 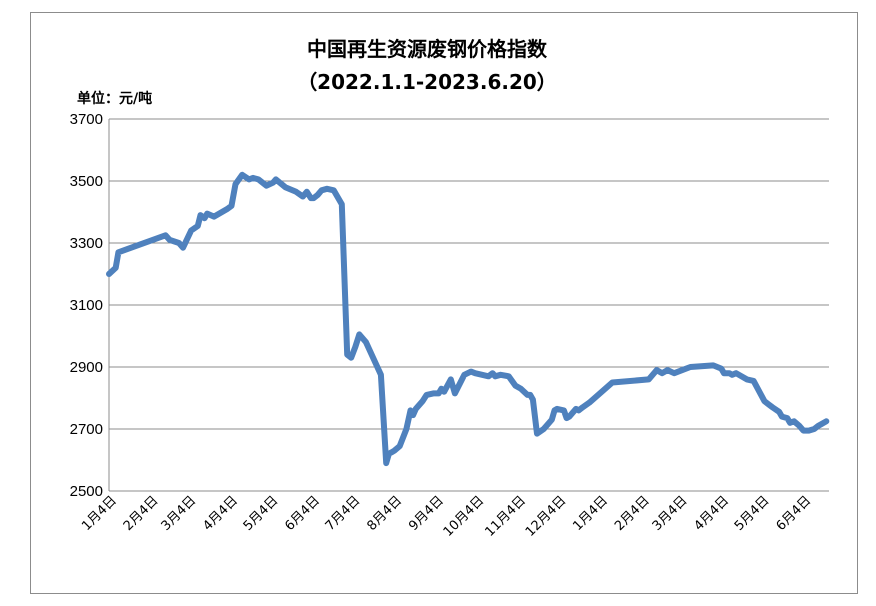 I want to click on x-tick-label: 11月4日, so click(x=505, y=516).